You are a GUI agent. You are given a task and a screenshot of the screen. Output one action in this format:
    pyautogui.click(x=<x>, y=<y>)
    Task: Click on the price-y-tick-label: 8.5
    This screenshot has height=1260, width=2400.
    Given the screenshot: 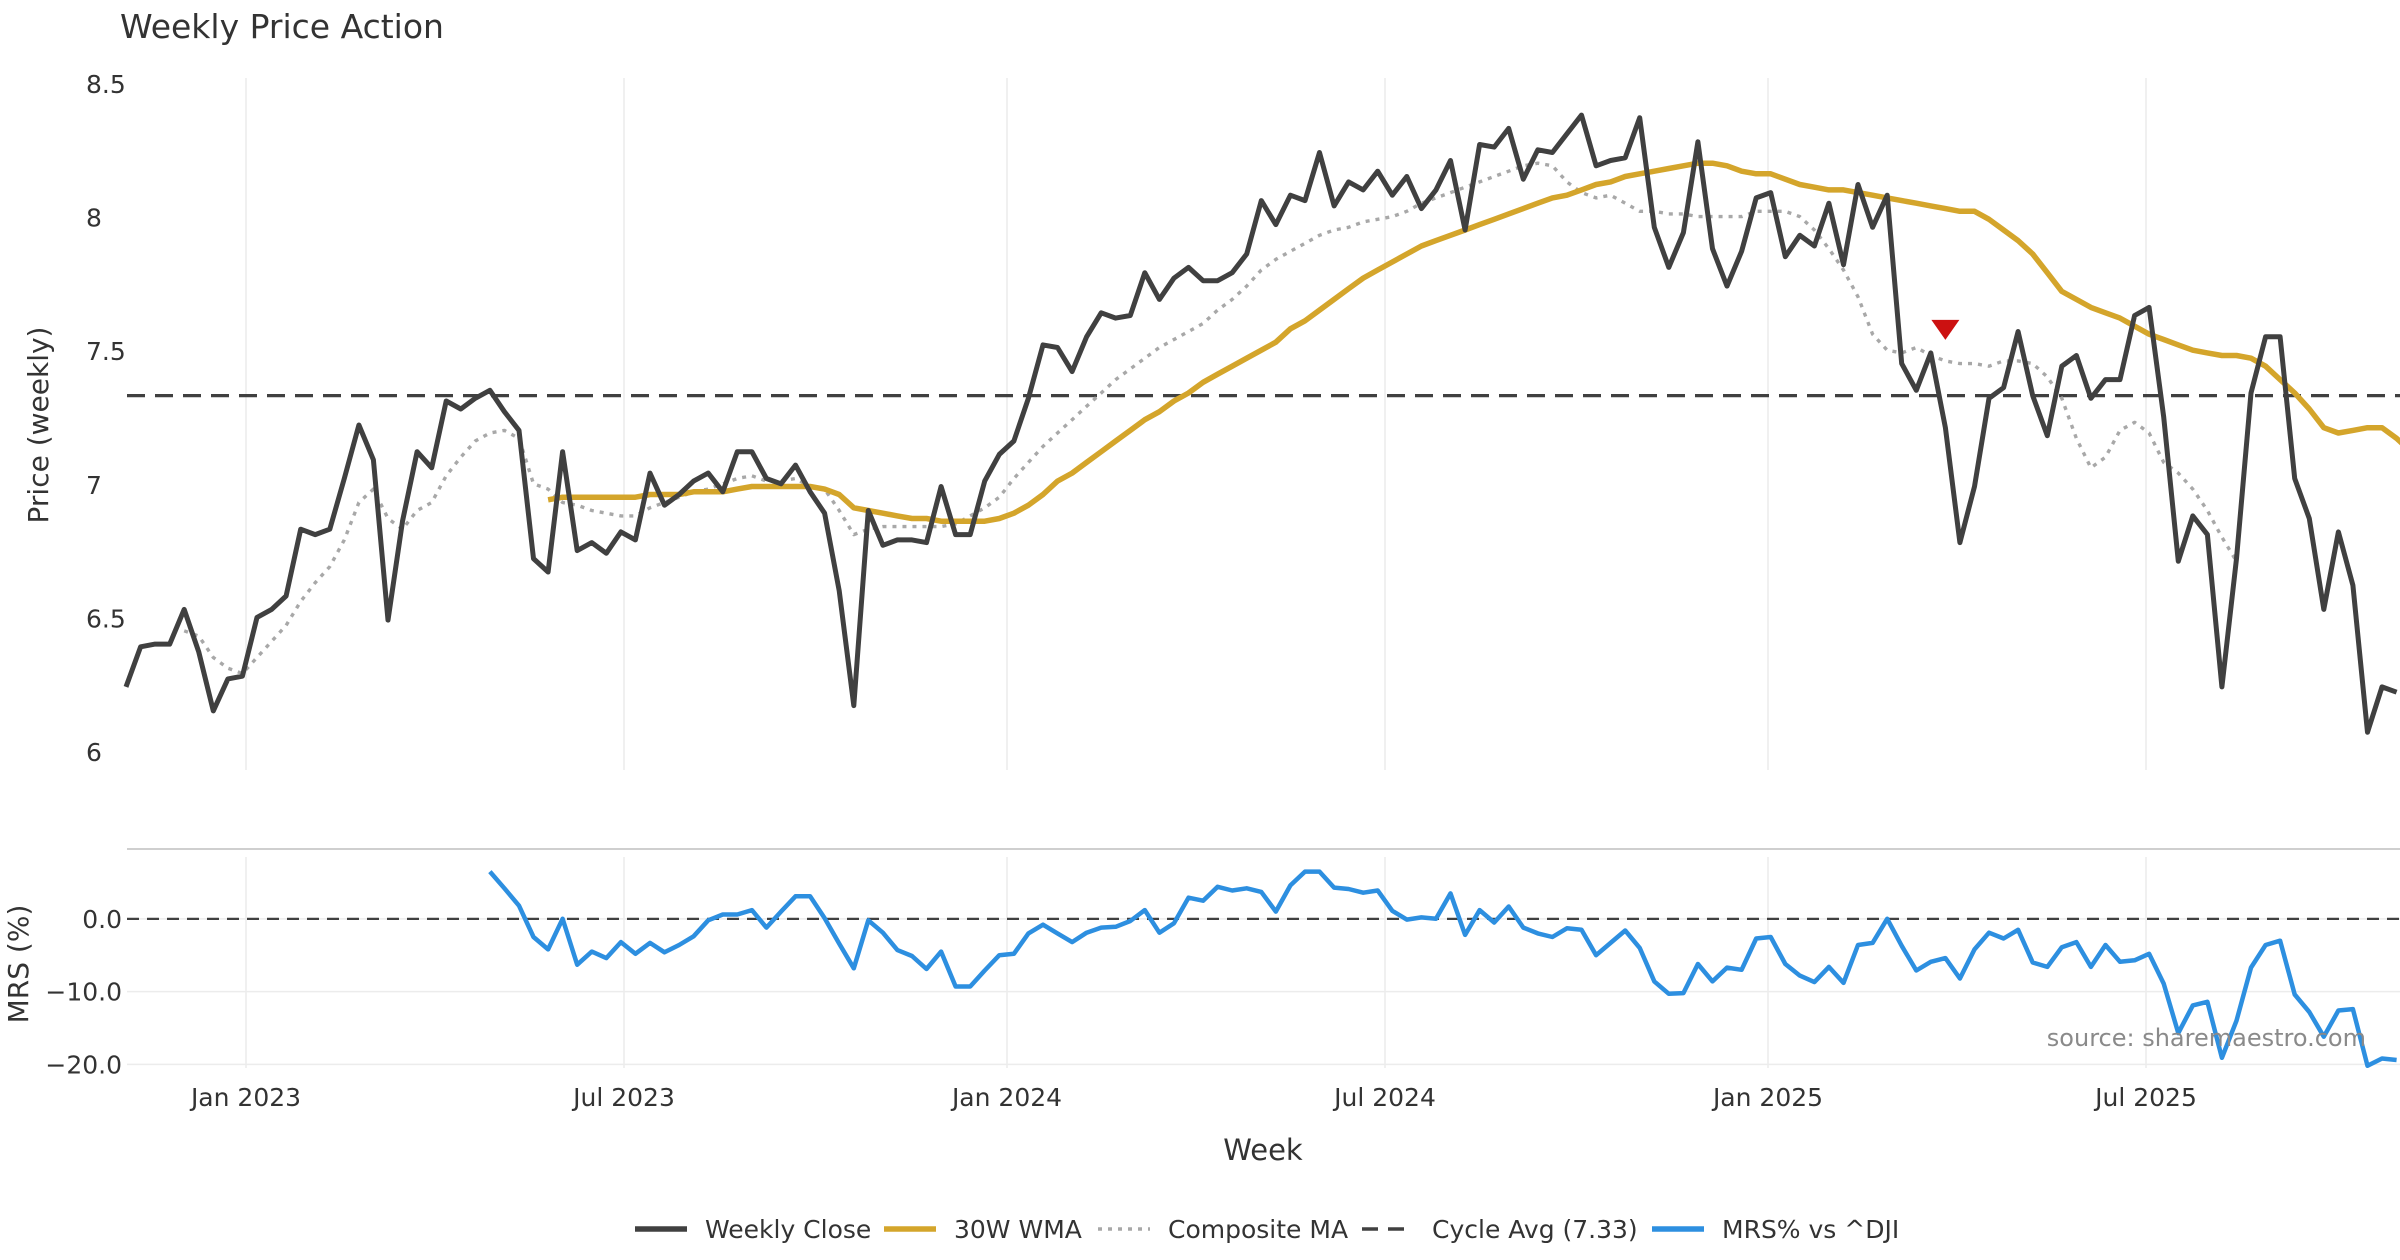 What is the action you would take?
    pyautogui.click(x=106, y=84)
    